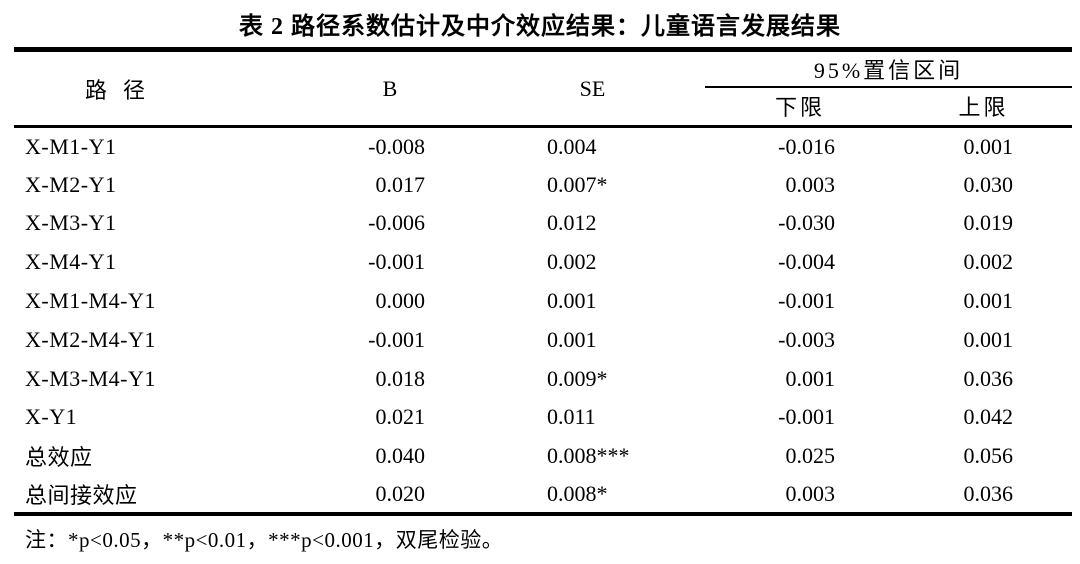 The height and width of the screenshot is (564, 1080). What do you see at coordinates (543, 339) in the screenshot?
I see `table-row: X-M2-M4-Y1 -0.001 0.001 -0.003 0.001` at bounding box center [543, 339].